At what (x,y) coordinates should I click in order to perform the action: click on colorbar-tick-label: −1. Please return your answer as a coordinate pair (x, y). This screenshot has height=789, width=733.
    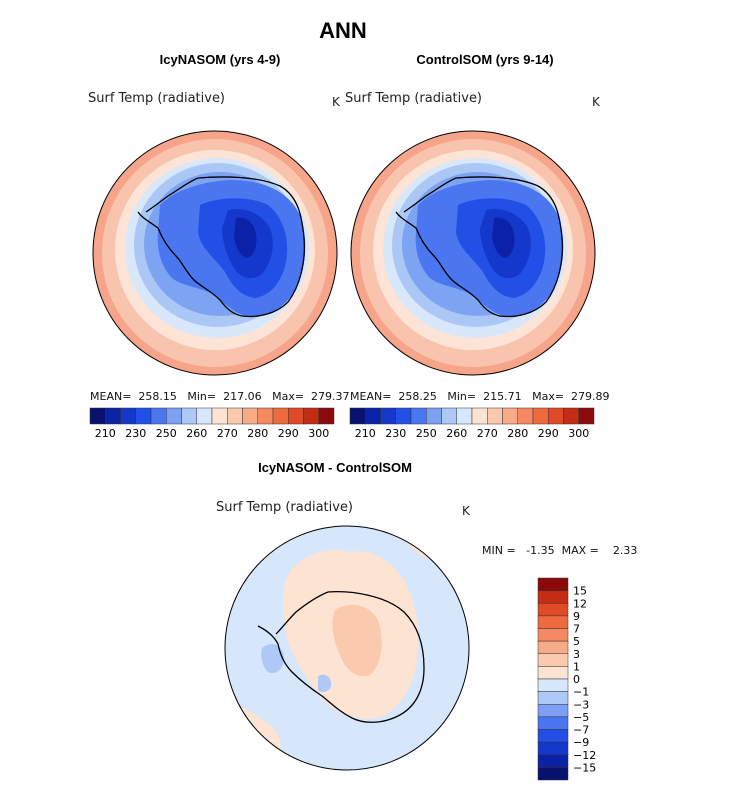
    Looking at the image, I should click on (581, 692).